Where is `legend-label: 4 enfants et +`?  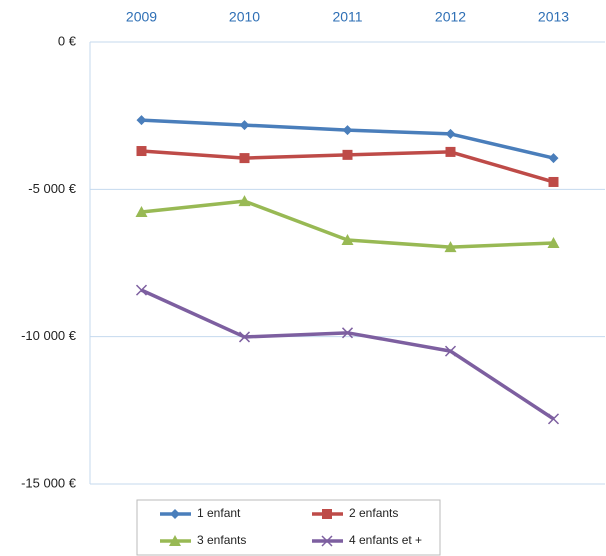 legend-label: 4 enfants et + is located at coordinates (385, 540).